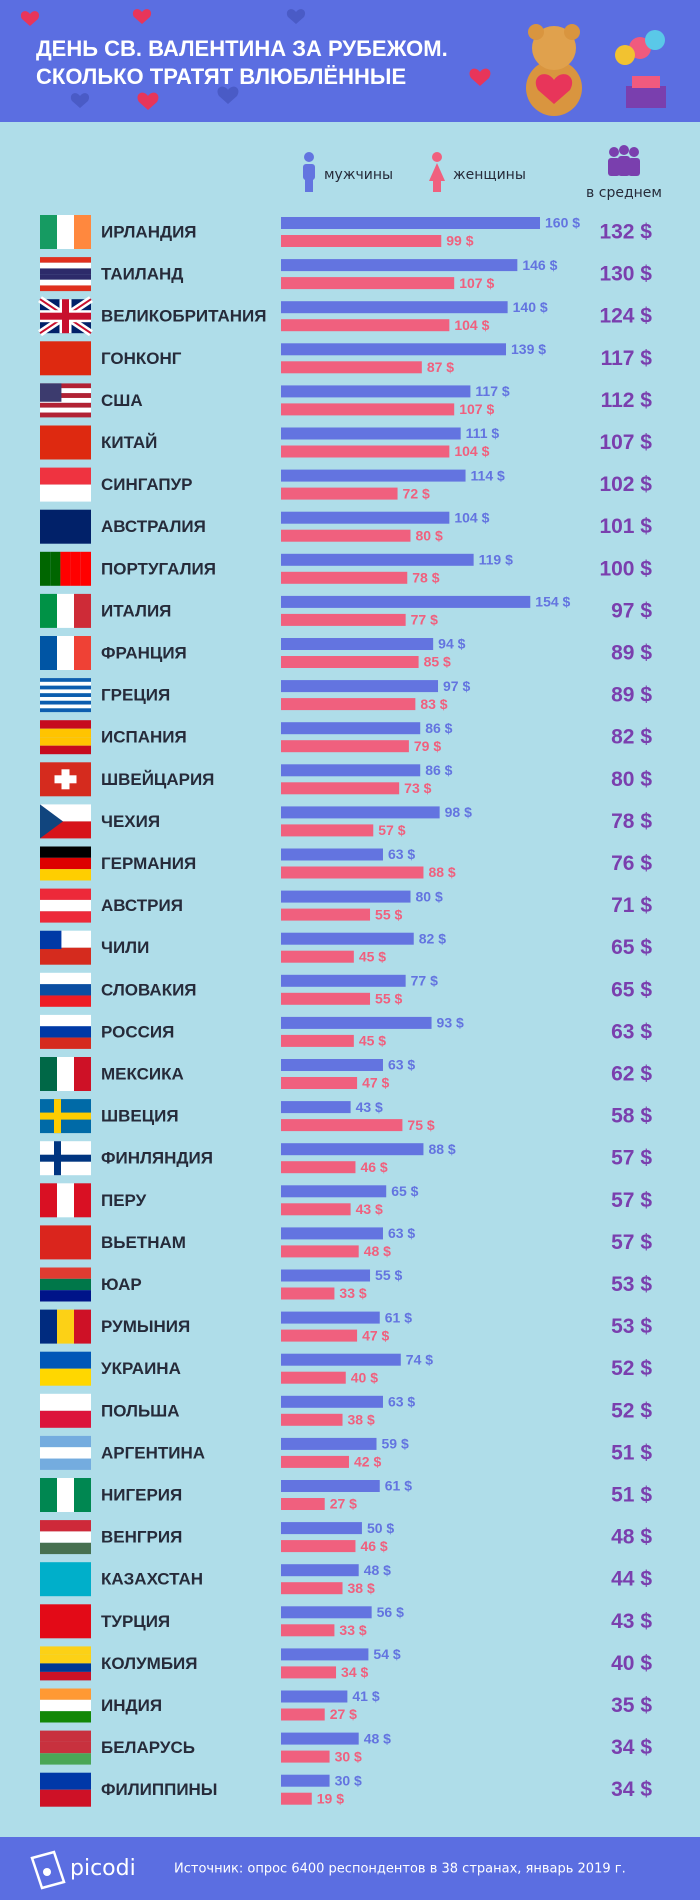  I want to click on value-label: 19 $, so click(330, 1798).